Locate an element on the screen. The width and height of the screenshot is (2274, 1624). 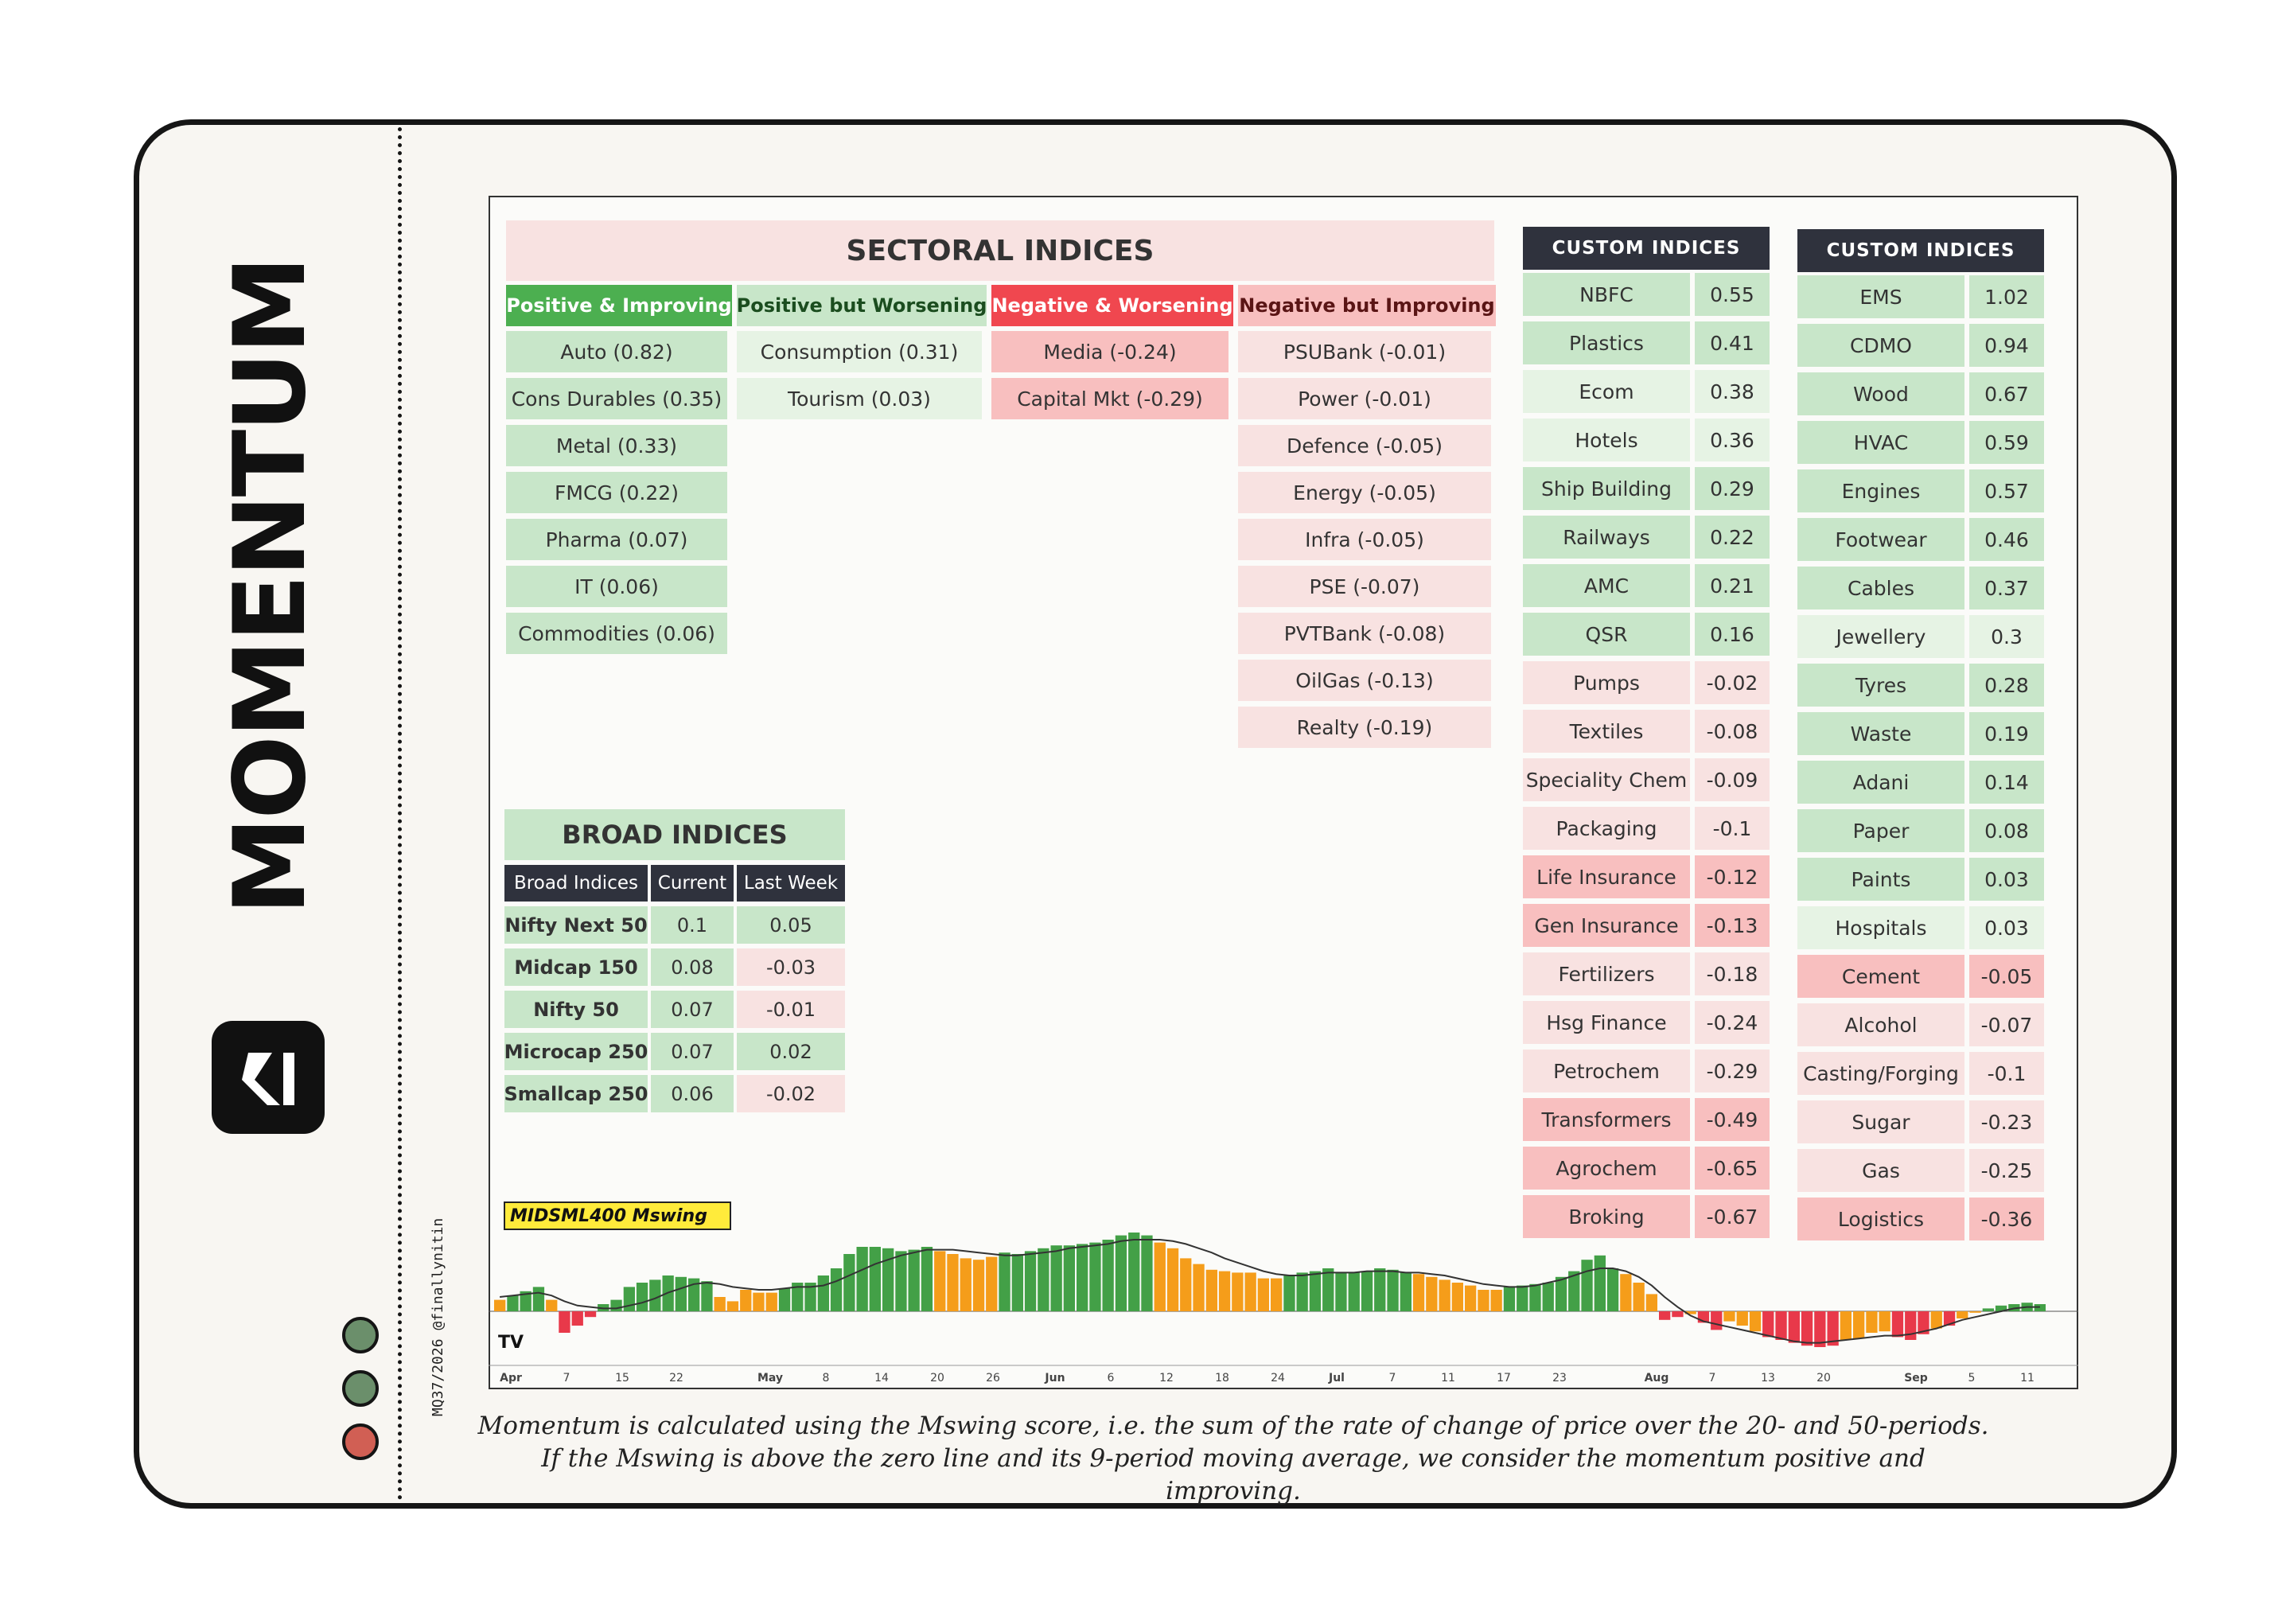
sectoral-cell: Power (-0.01) is located at coordinates (1364, 398).